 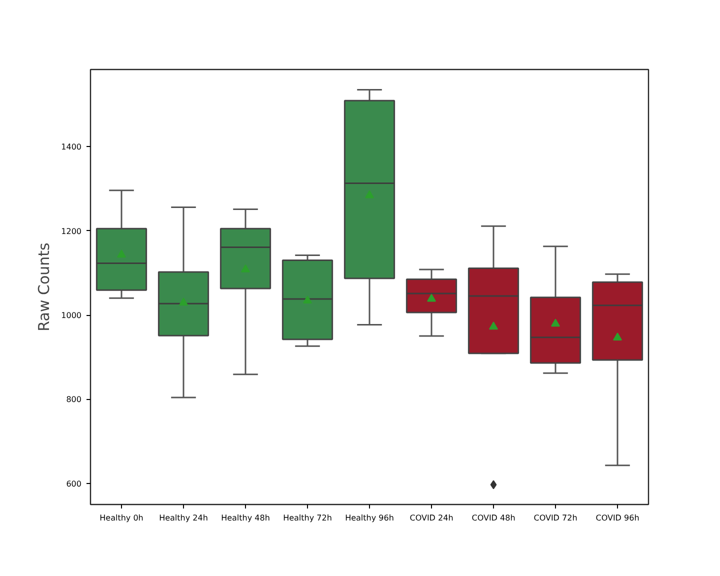 I want to click on x-tick-label: Healthy 48h, so click(x=245, y=518).